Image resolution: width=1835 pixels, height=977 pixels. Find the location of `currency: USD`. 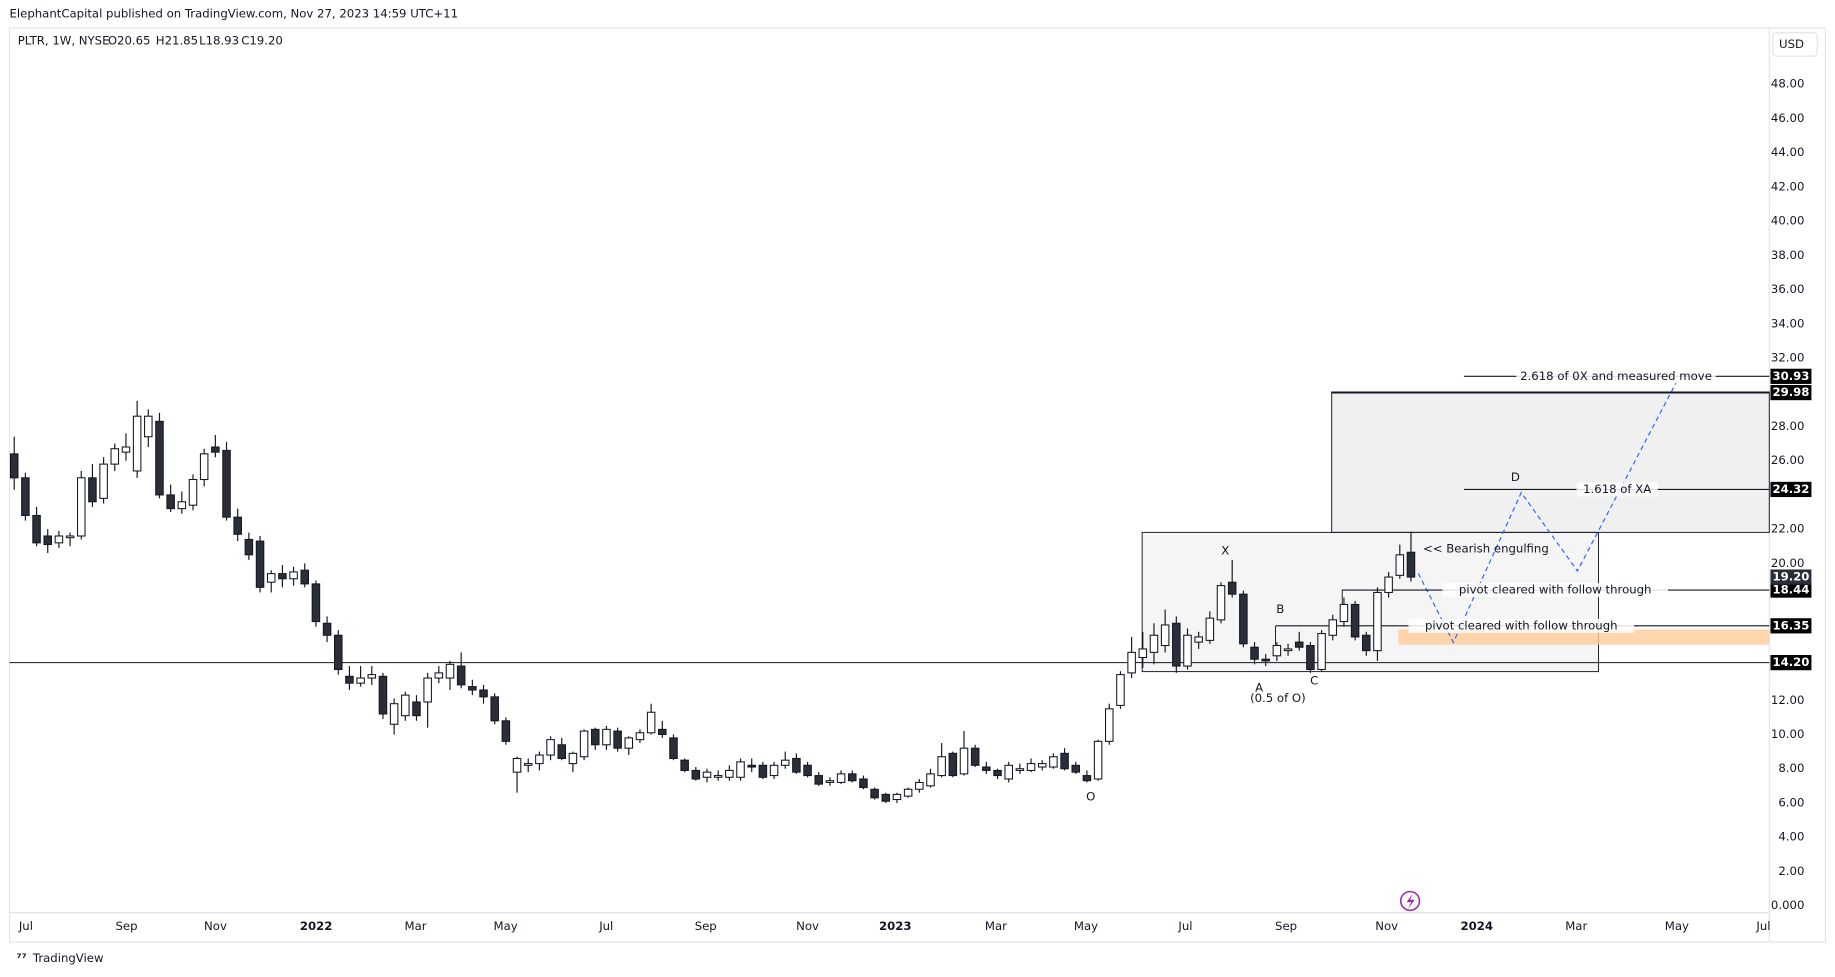

currency: USD is located at coordinates (1791, 44).